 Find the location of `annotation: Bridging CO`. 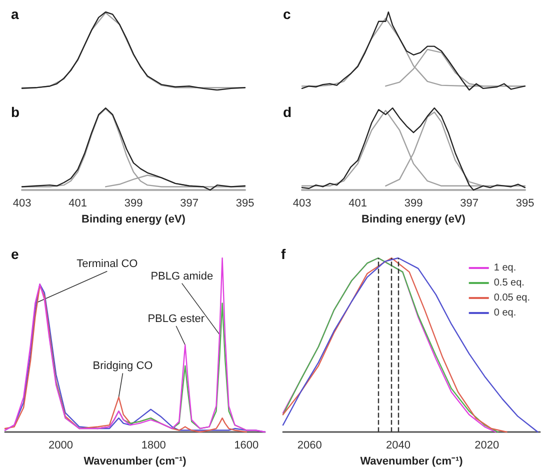

annotation: Bridging CO is located at coordinates (123, 366).